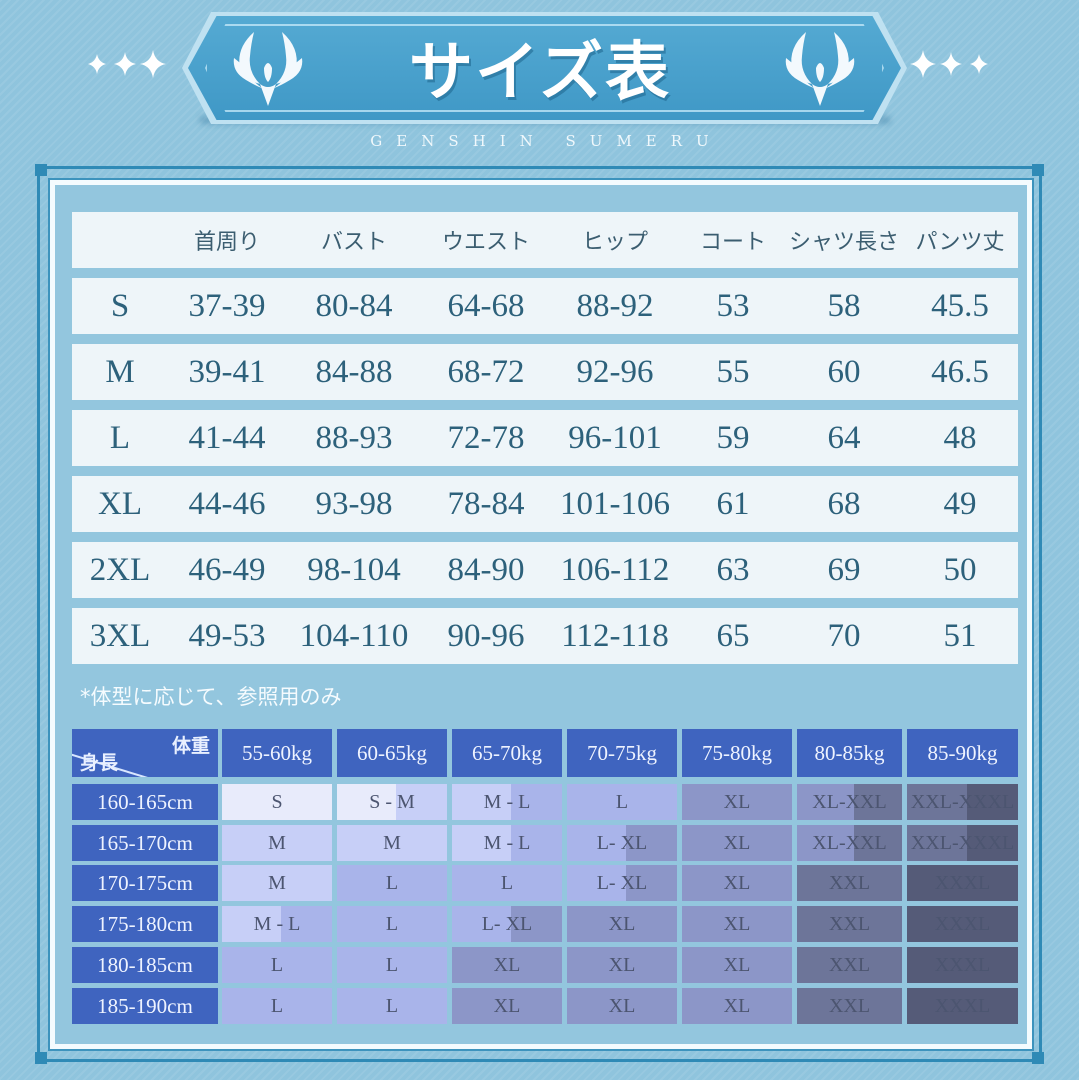 Image resolution: width=1079 pixels, height=1080 pixels. What do you see at coordinates (486, 305) in the screenshot?
I see `table-cell: 64-68` at bounding box center [486, 305].